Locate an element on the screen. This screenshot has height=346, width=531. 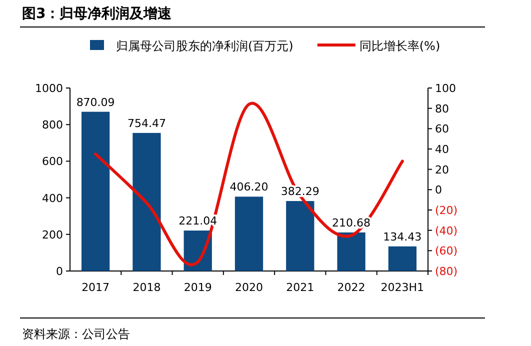
y-tick-label: 200 is located at coordinates (52, 235).